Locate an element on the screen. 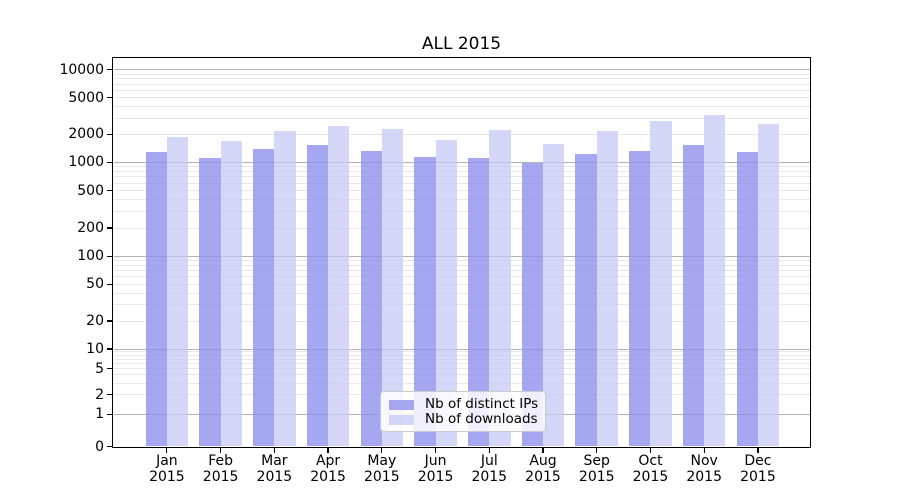 The image size is (900, 500). x-axis-tick-label: May 2015 is located at coordinates (382, 469).